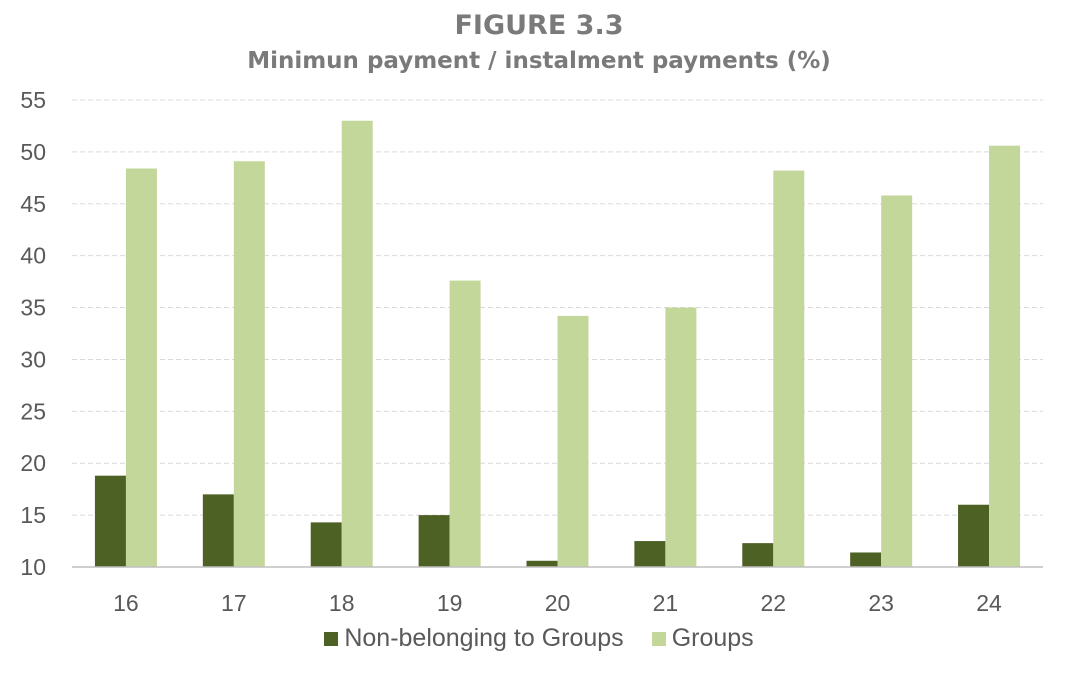 This screenshot has width=1078, height=681. Describe the element at coordinates (539, 25) in the screenshot. I see `chart-title: FIGURE 3.3` at that location.